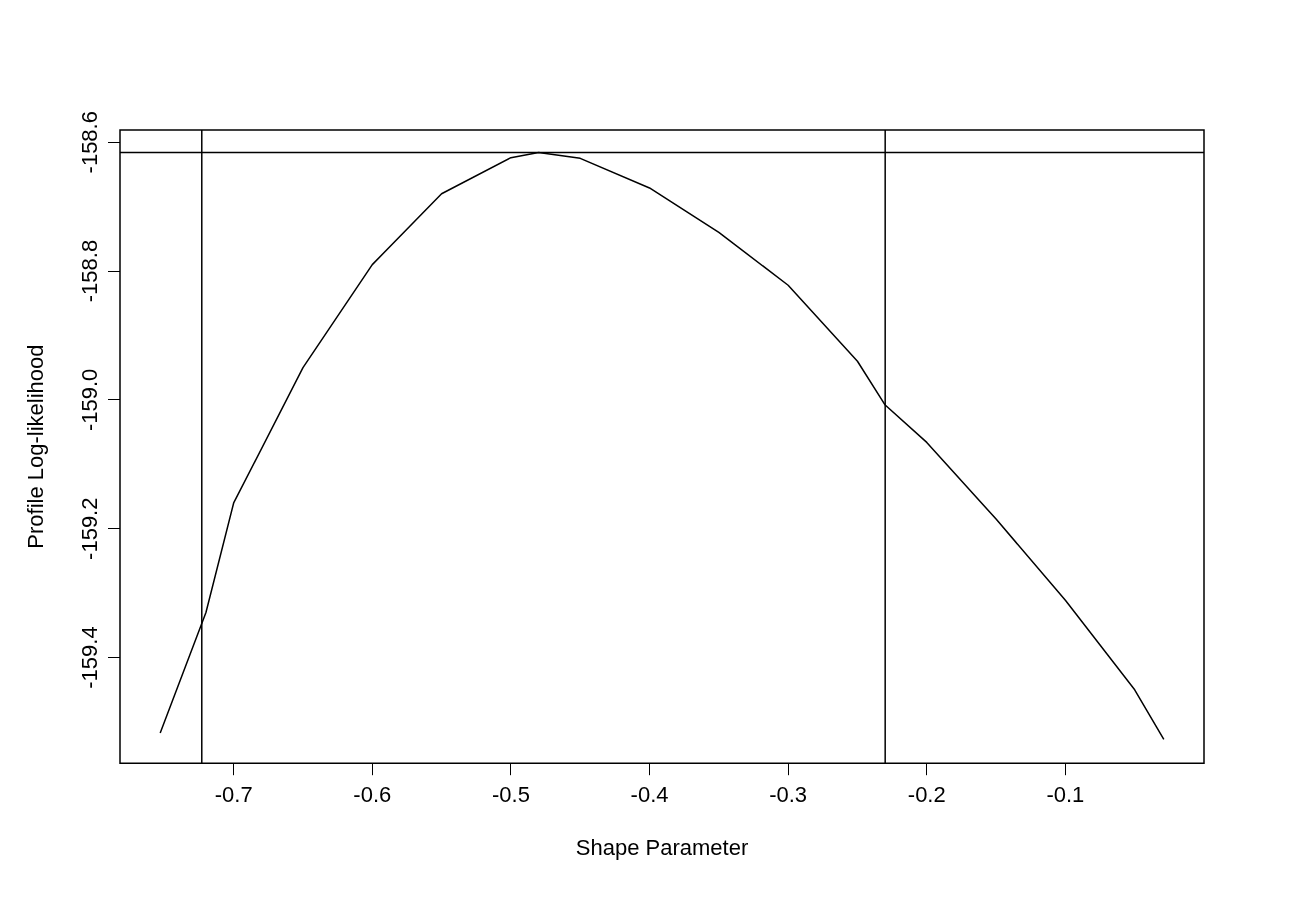 The image size is (1292, 916). Describe the element at coordinates (90, 400) in the screenshot. I see `y-tick-label: -159.0` at that location.